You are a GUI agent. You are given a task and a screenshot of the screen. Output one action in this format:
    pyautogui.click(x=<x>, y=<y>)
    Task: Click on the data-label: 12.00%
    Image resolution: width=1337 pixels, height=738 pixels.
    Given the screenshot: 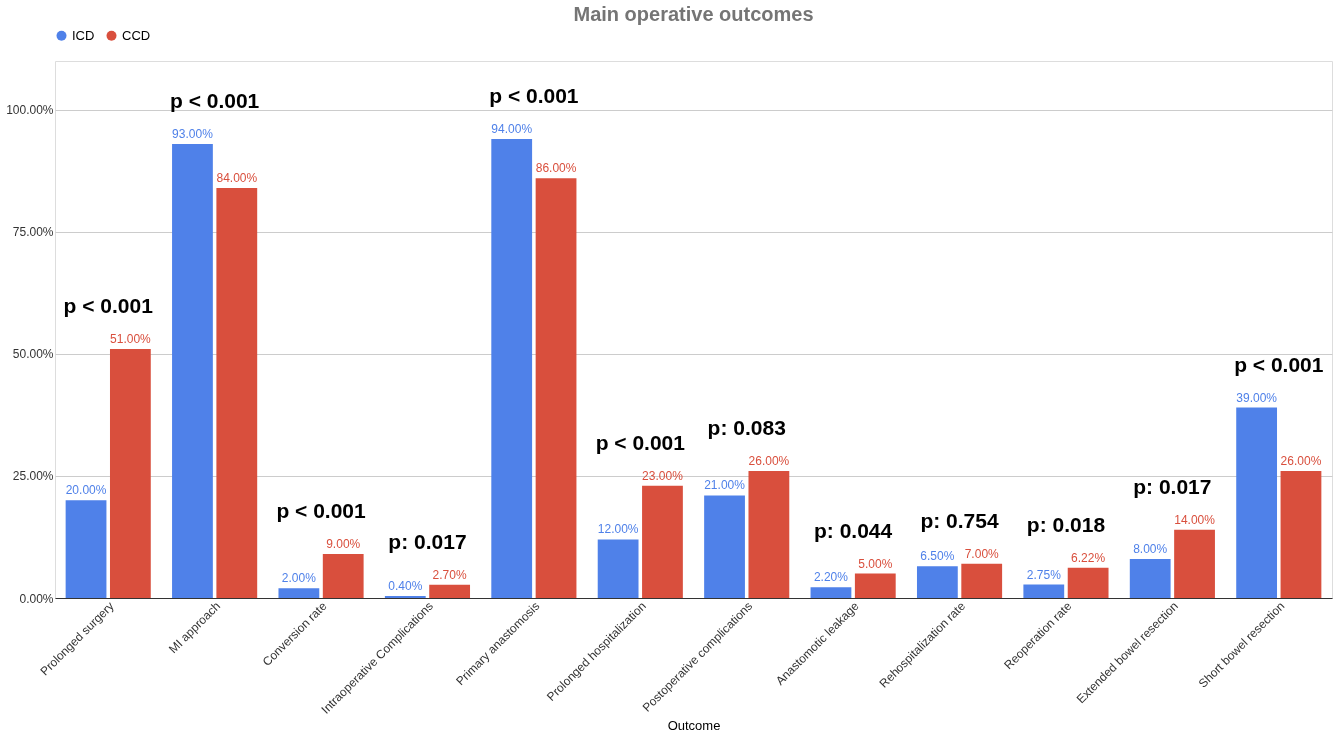 What is the action you would take?
    pyautogui.click(x=618, y=529)
    